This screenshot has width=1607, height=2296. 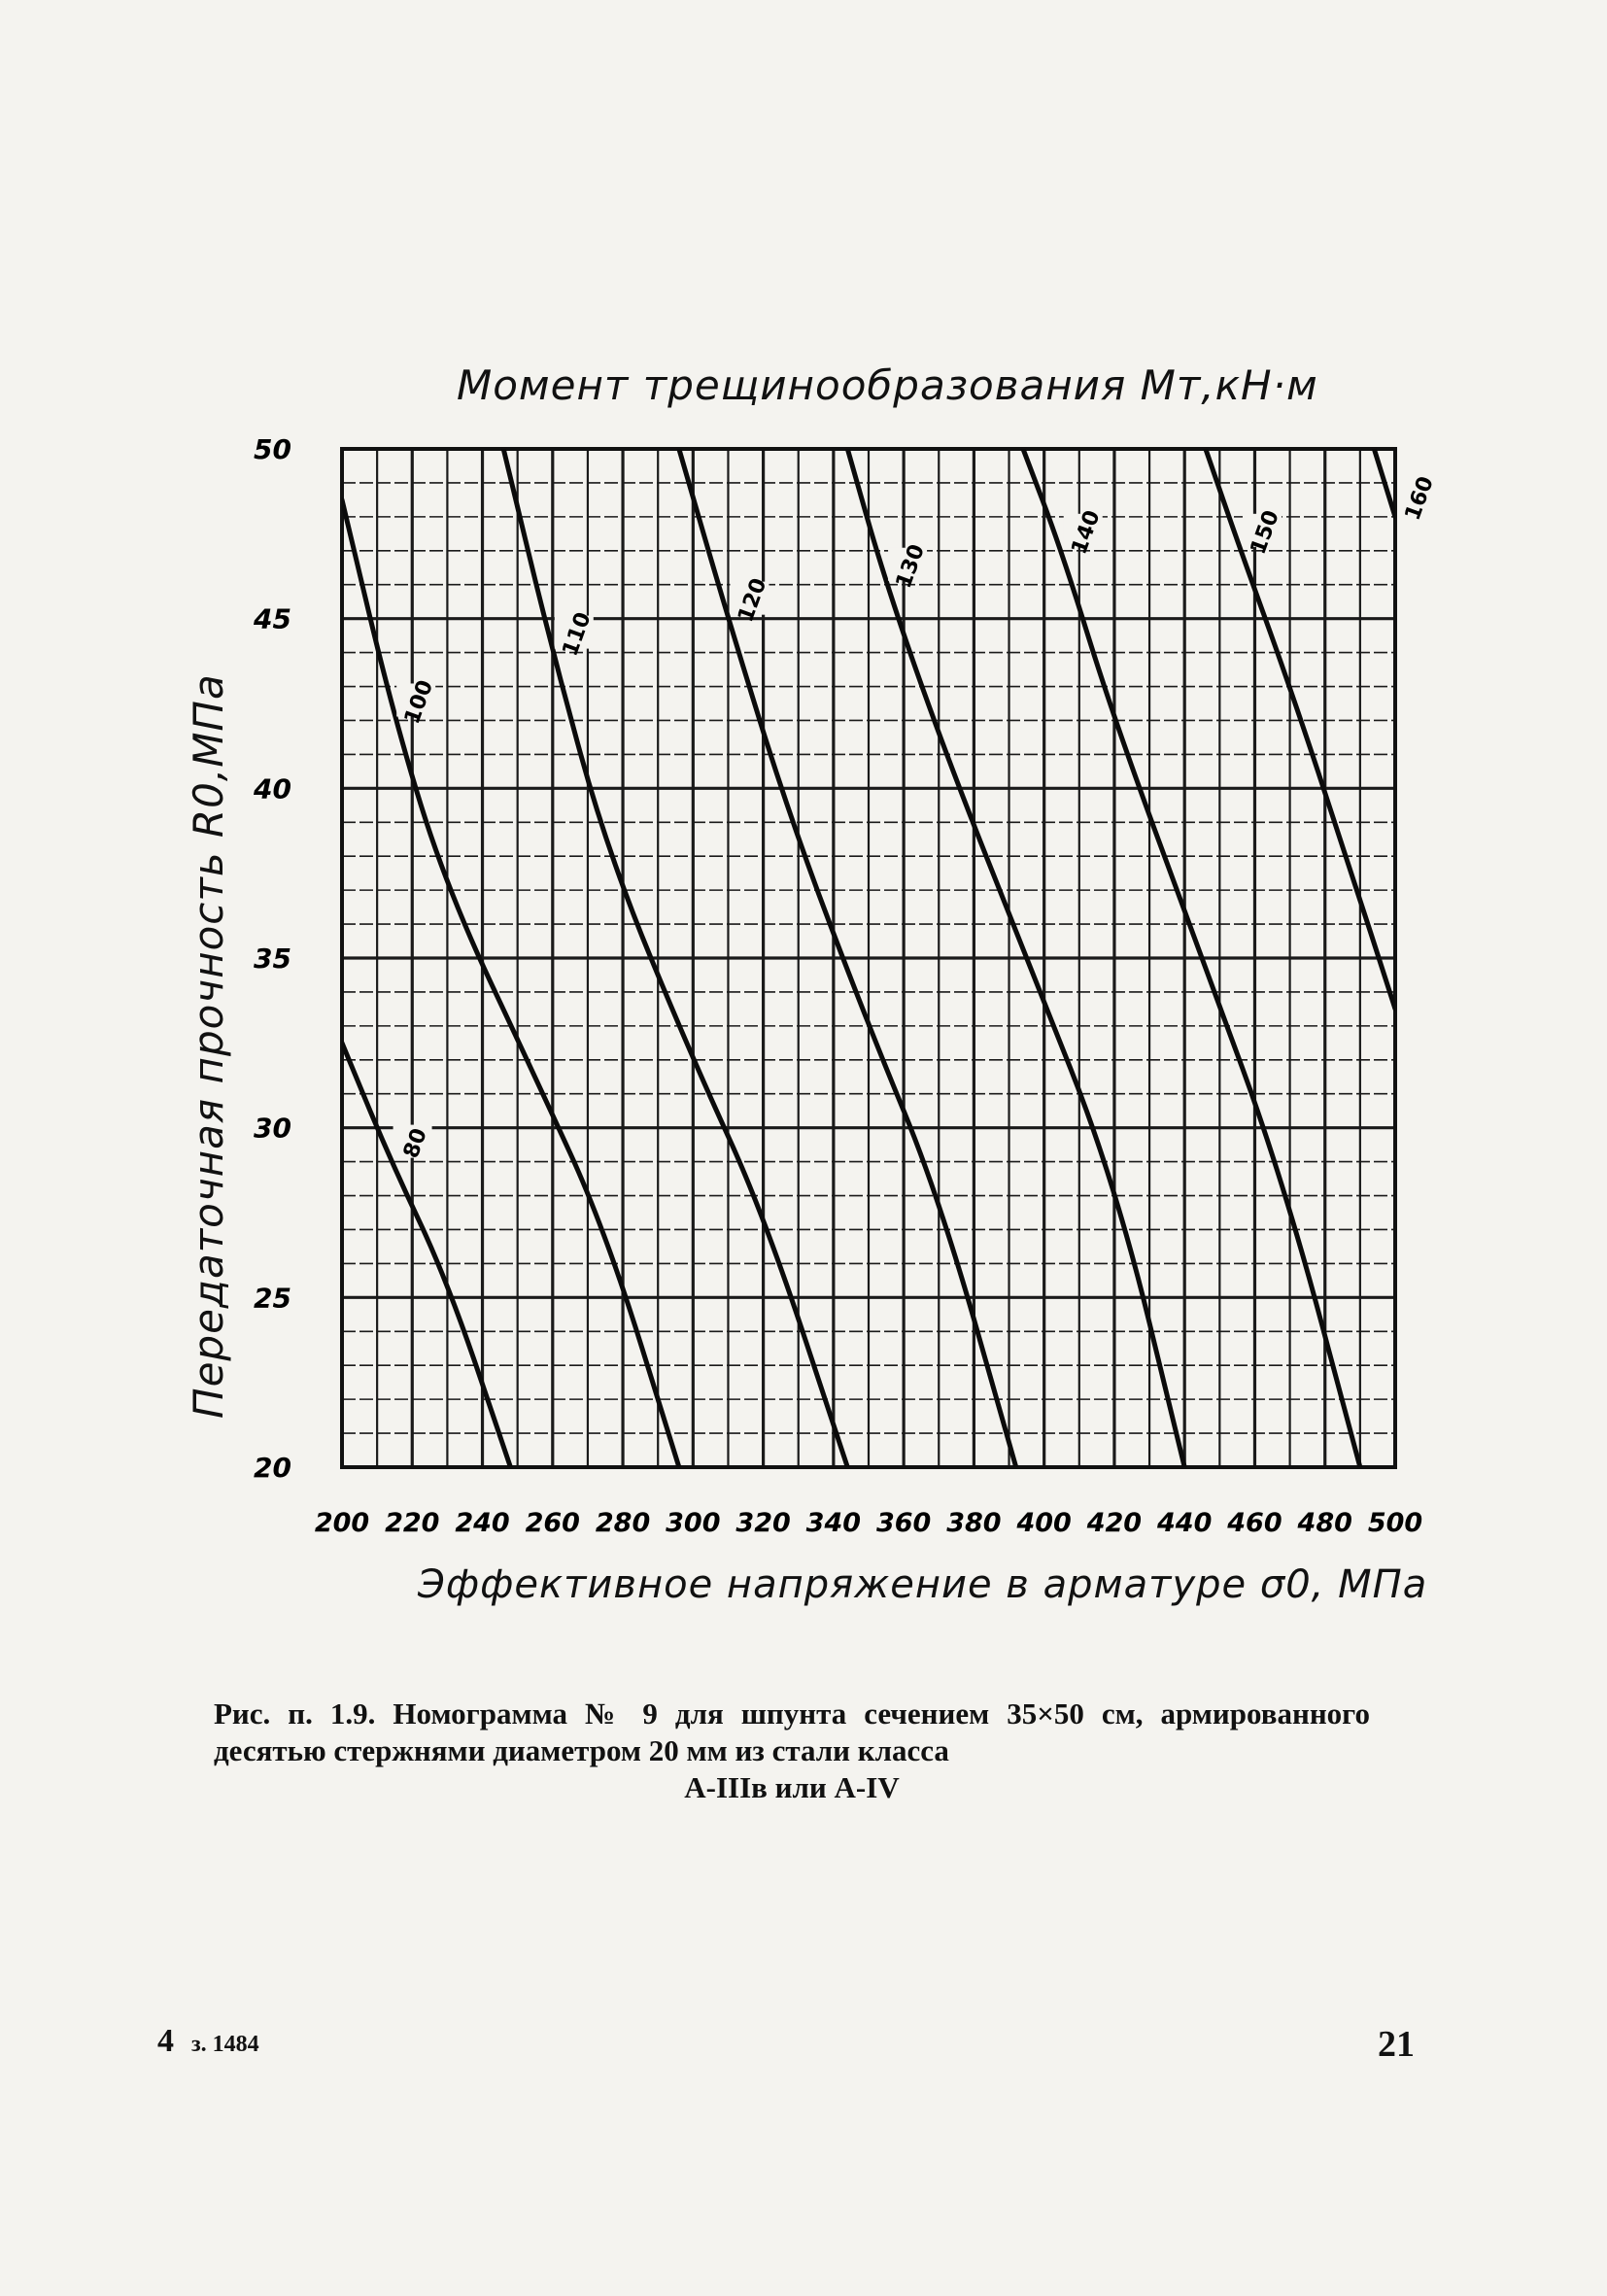 What do you see at coordinates (1043, 1523) in the screenshot?
I see `x-tick-label: 400` at bounding box center [1043, 1523].